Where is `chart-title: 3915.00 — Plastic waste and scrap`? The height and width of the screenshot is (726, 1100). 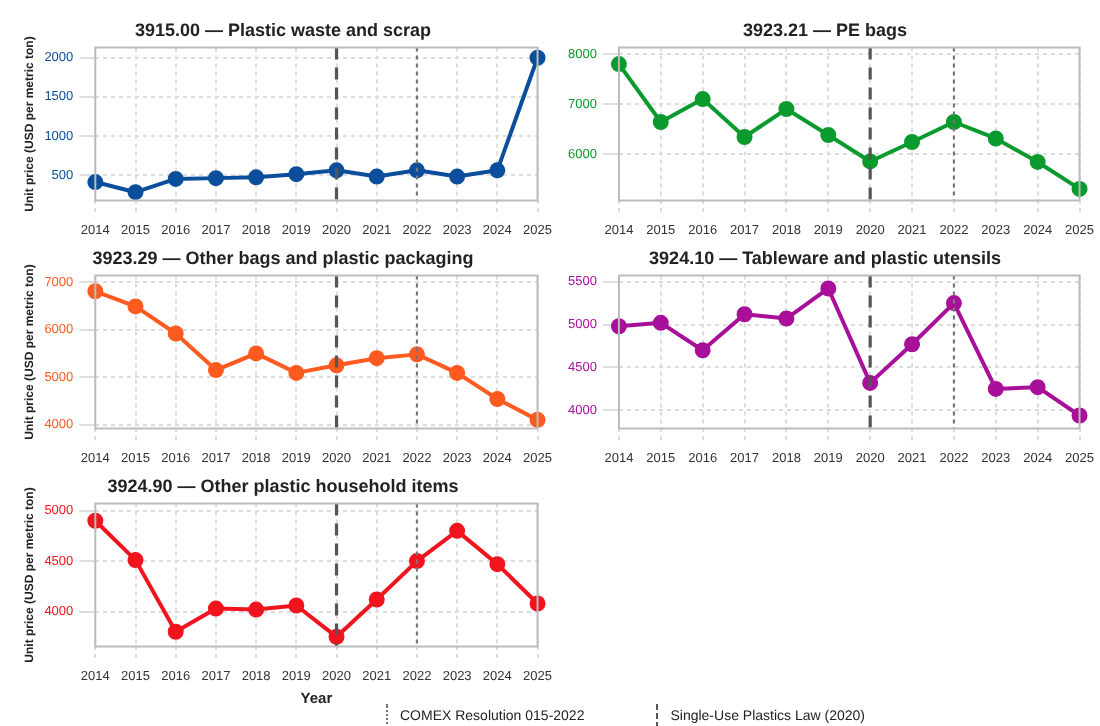 chart-title: 3915.00 — Plastic waste and scrap is located at coordinates (283, 29).